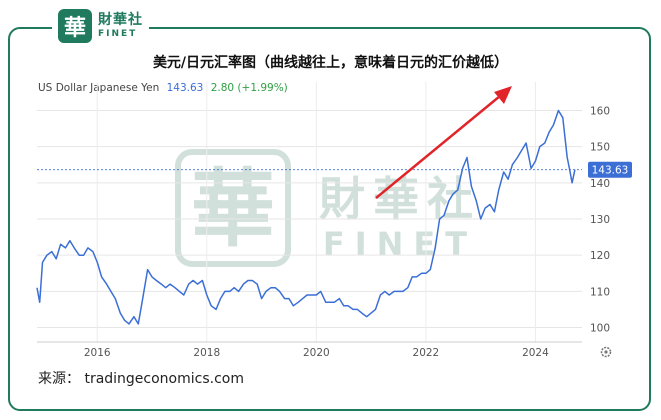 This screenshot has height=420, width=661. Describe the element at coordinates (249, 88) in the screenshot. I see `legend-change: 2.80 (+1.99%)` at that location.